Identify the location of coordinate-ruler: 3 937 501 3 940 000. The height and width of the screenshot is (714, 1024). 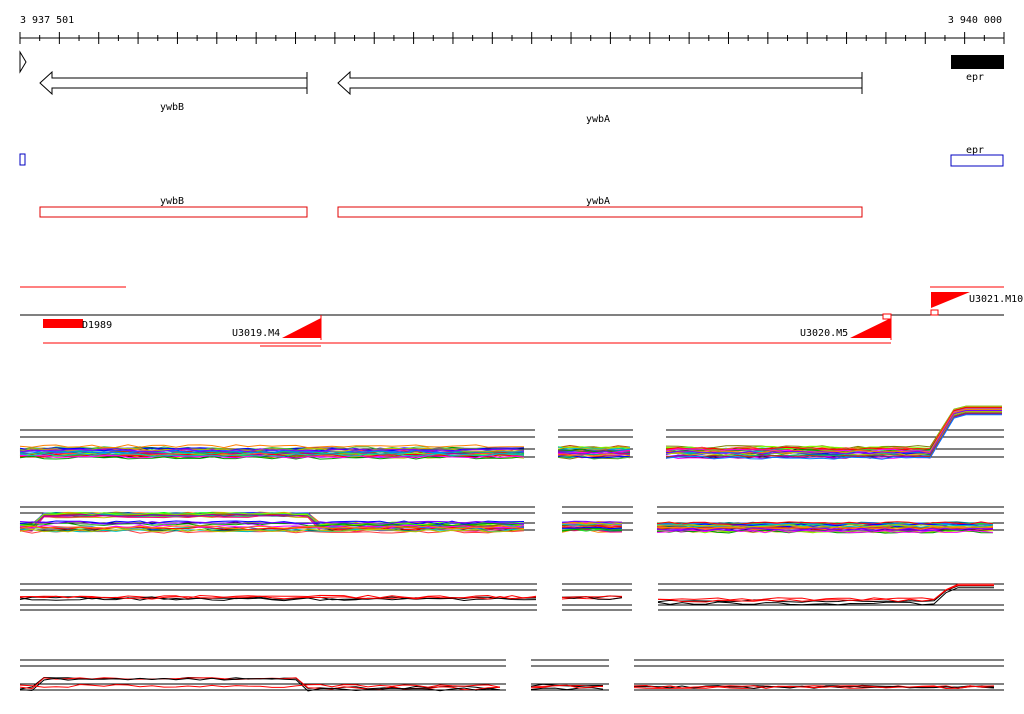
(512, 29).